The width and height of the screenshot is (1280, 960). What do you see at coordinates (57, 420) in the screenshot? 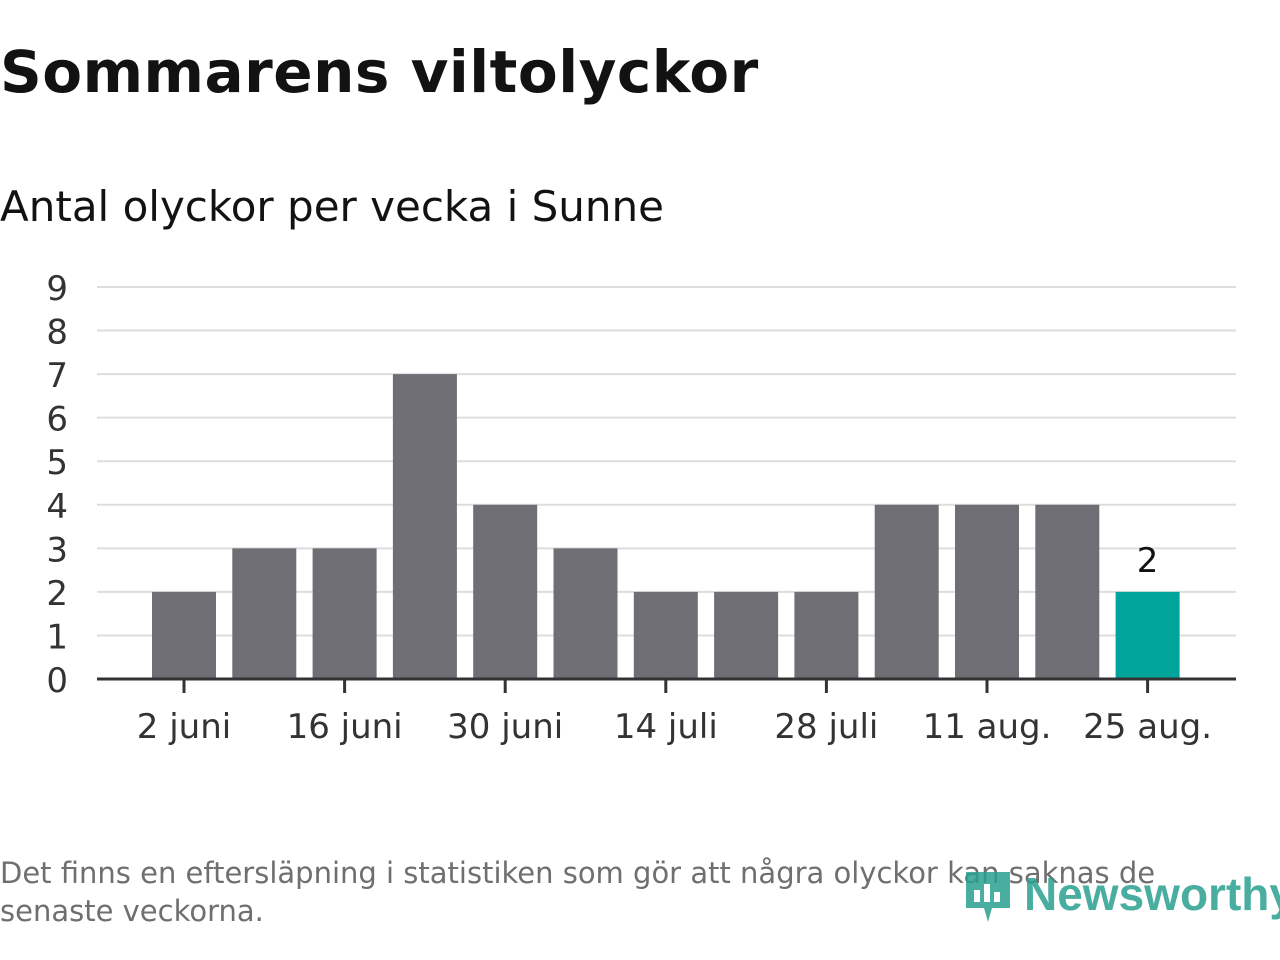
I see `y-tick-label: 6` at bounding box center [57, 420].